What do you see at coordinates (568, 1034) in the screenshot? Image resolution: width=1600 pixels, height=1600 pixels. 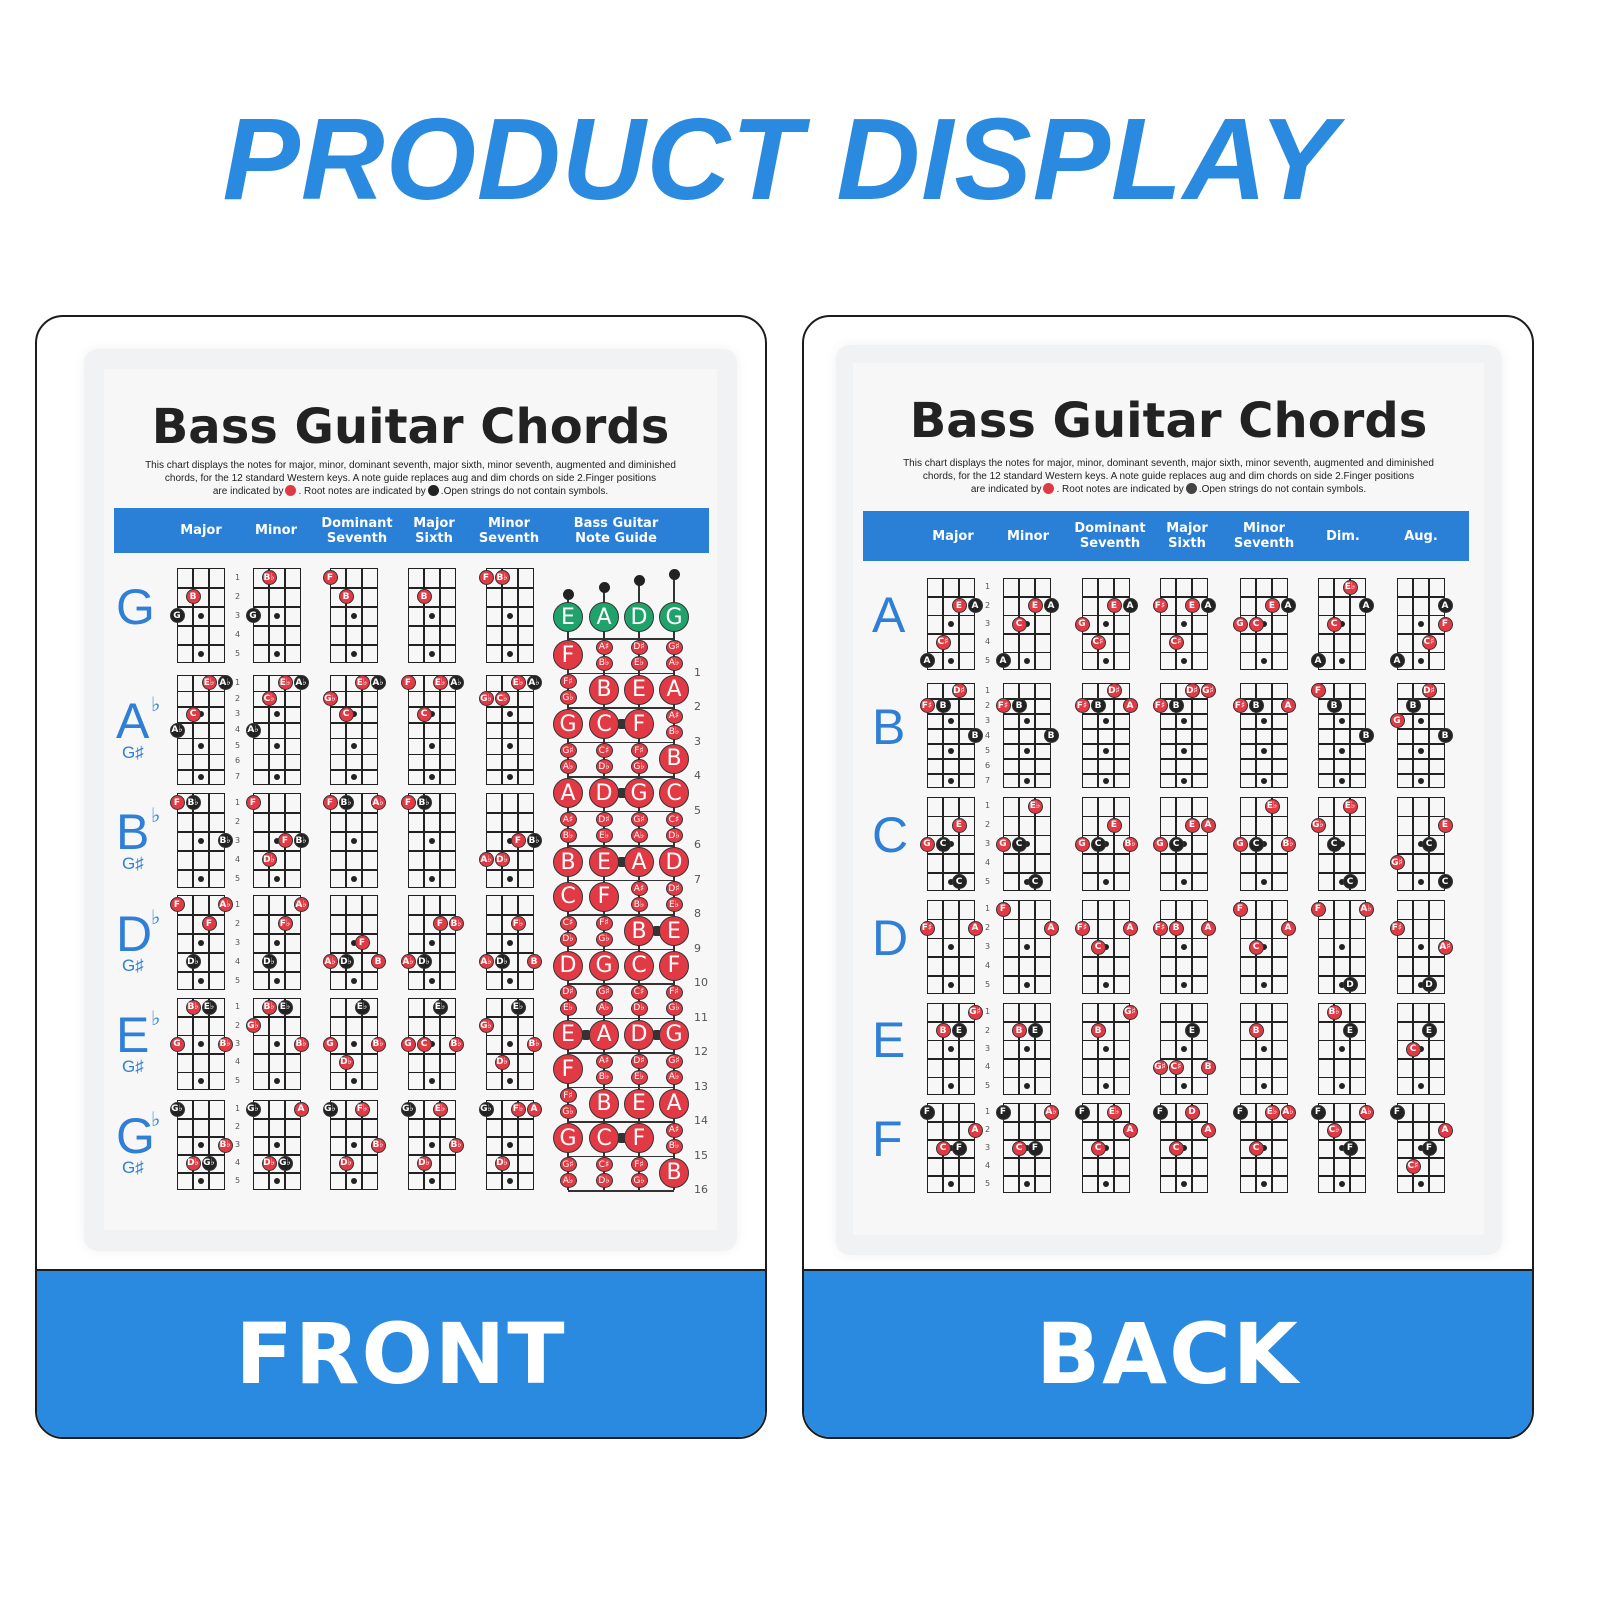 I see `natural-note: E` at bounding box center [568, 1034].